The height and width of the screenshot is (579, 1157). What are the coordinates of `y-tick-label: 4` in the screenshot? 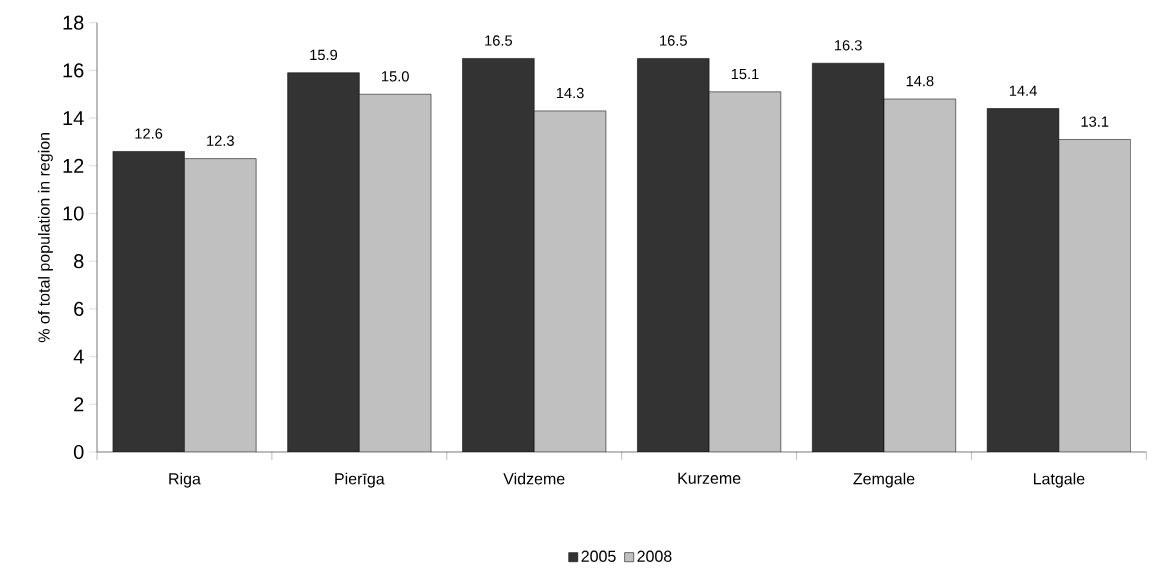 It's located at (78, 356).